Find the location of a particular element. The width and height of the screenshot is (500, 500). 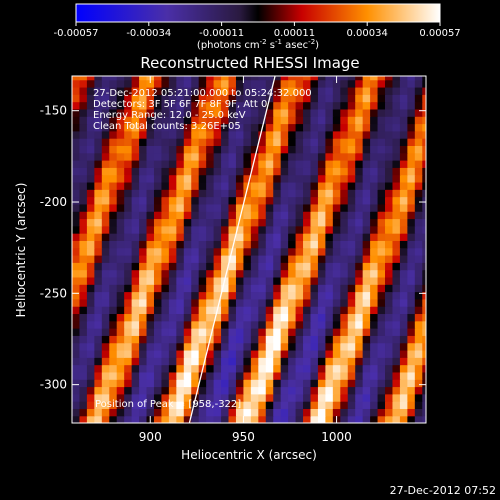

colorbar-tick-label: -0.00057 is located at coordinates (76, 33).